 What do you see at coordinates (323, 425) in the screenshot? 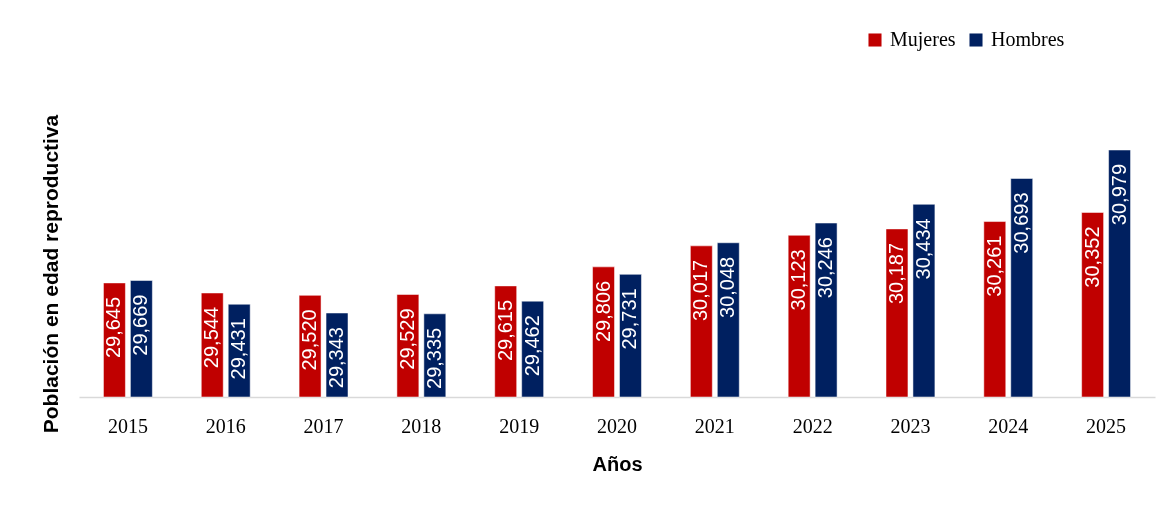
I see `x-tick-label: 2017` at bounding box center [323, 425].